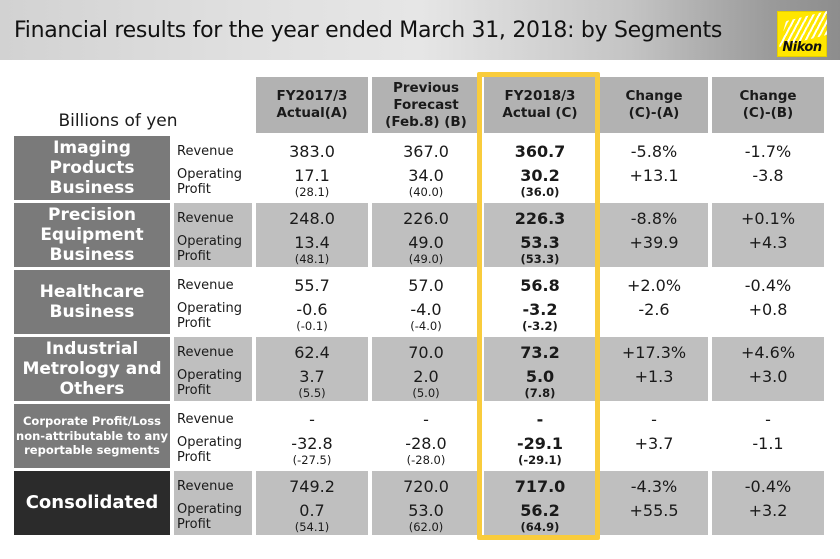 Image resolution: width=840 pixels, height=559 pixels. What do you see at coordinates (768, 369) in the screenshot?
I see `cell-industrial-change-cb: +4.6% +3.0` at bounding box center [768, 369].